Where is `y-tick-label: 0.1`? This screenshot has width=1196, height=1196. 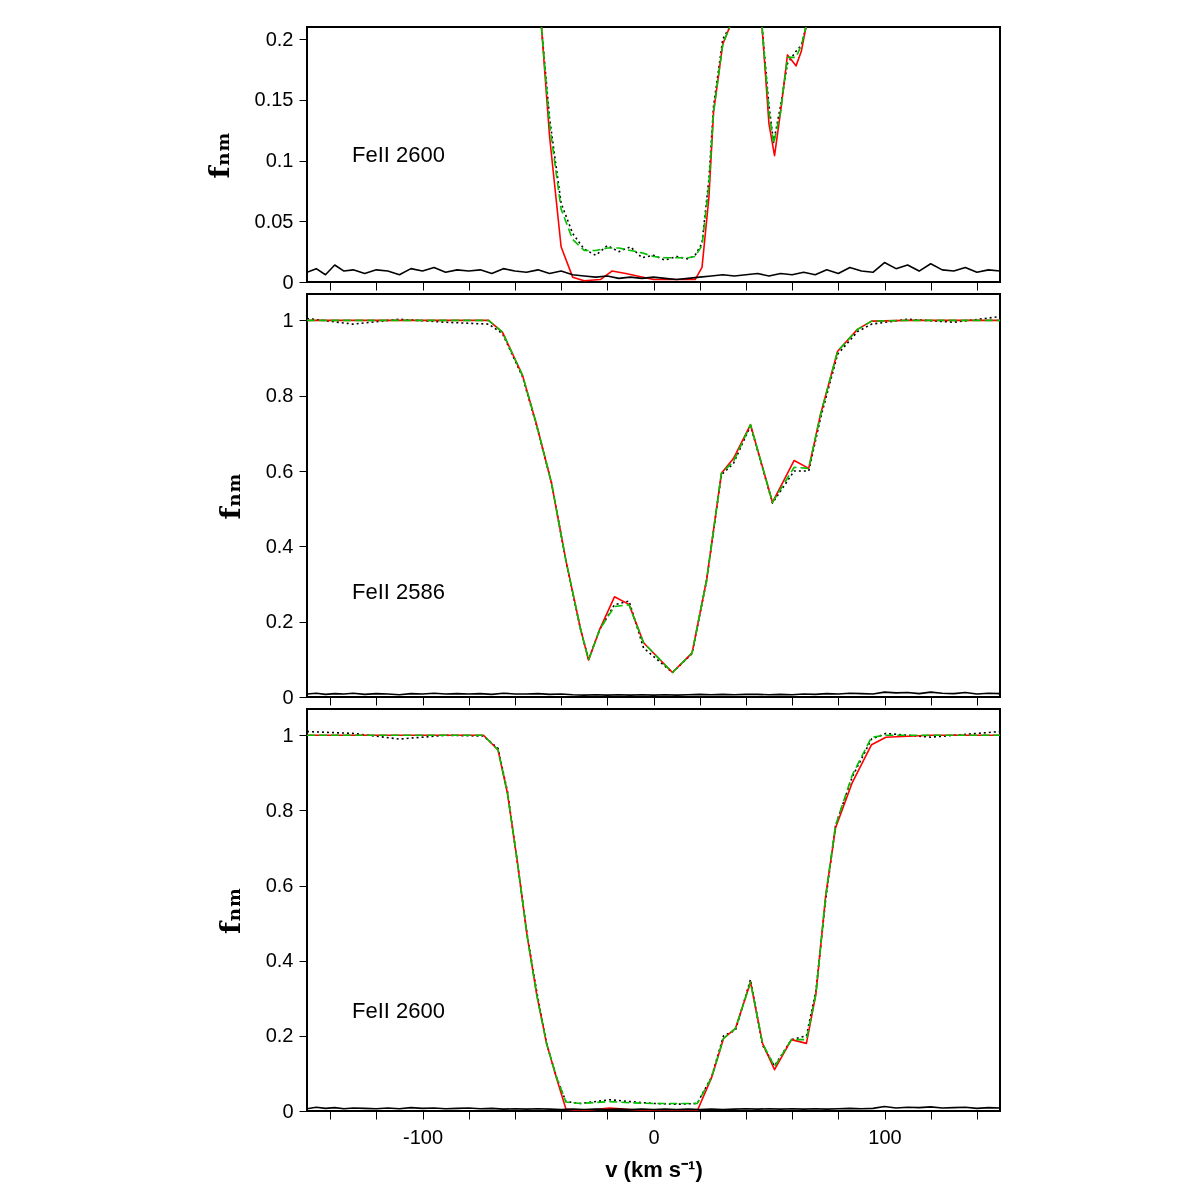
y-tick-label: 0.1 is located at coordinates (279, 160).